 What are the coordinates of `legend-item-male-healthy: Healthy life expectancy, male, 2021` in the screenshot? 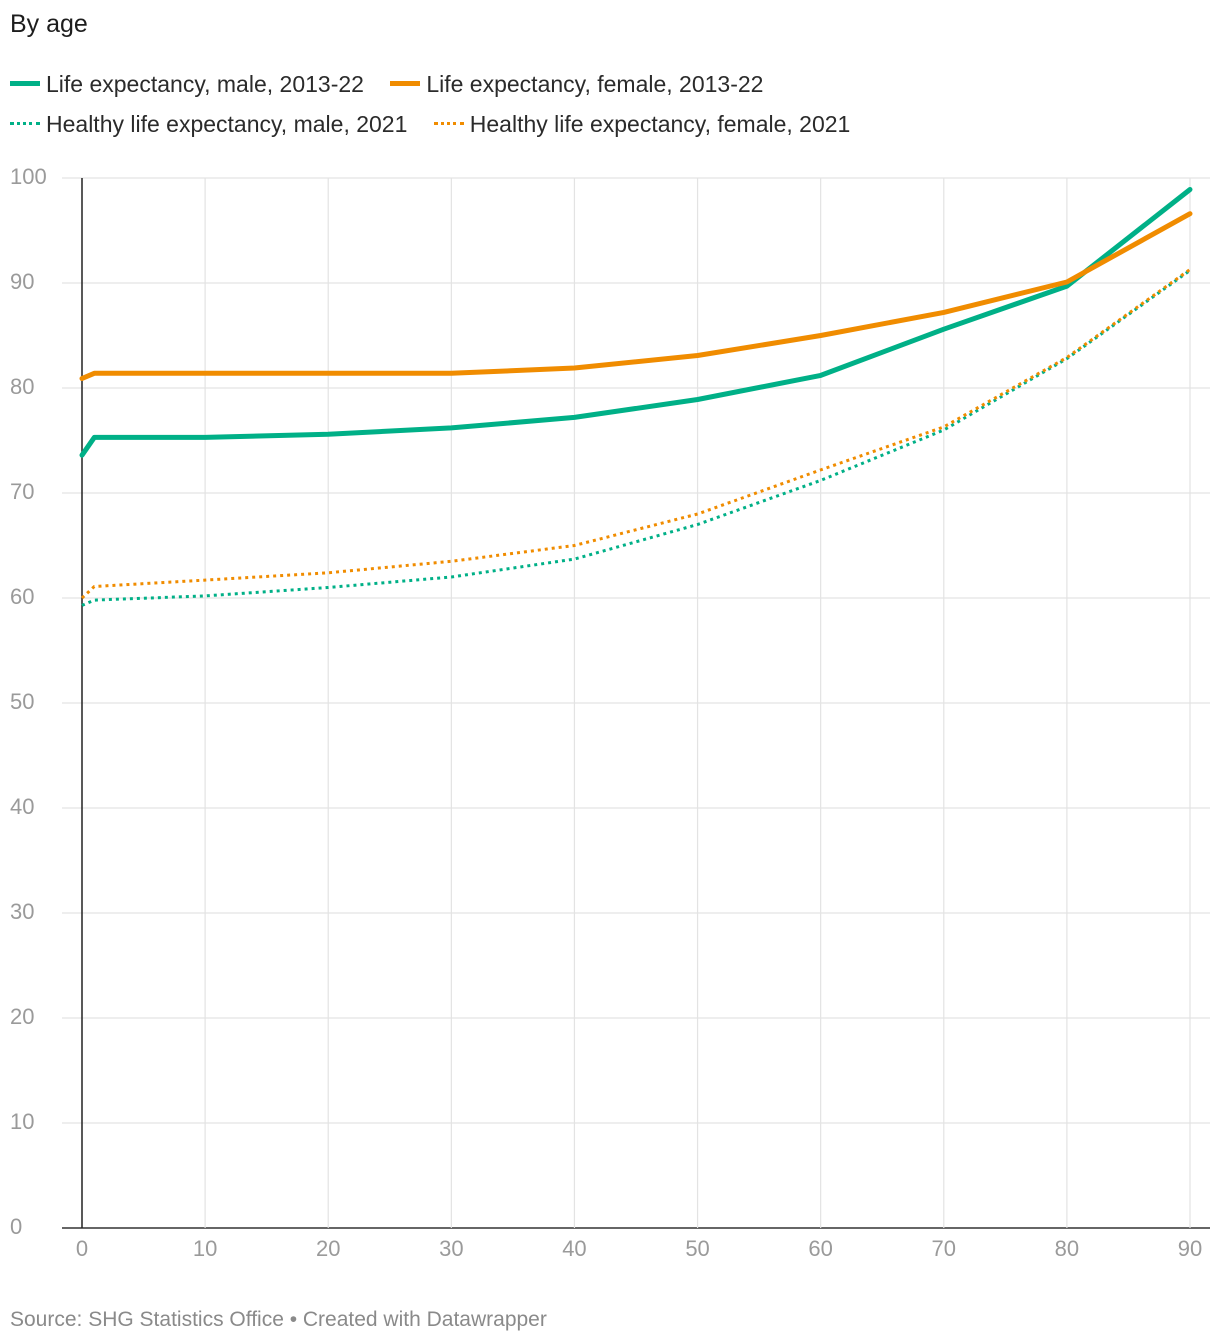 It's located at (208, 124).